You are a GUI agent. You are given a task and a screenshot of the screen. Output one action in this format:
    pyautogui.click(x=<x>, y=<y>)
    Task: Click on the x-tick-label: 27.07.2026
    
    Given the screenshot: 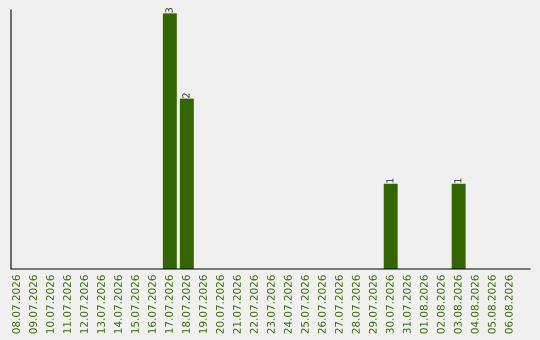 What is the action you would take?
    pyautogui.click(x=338, y=304)
    